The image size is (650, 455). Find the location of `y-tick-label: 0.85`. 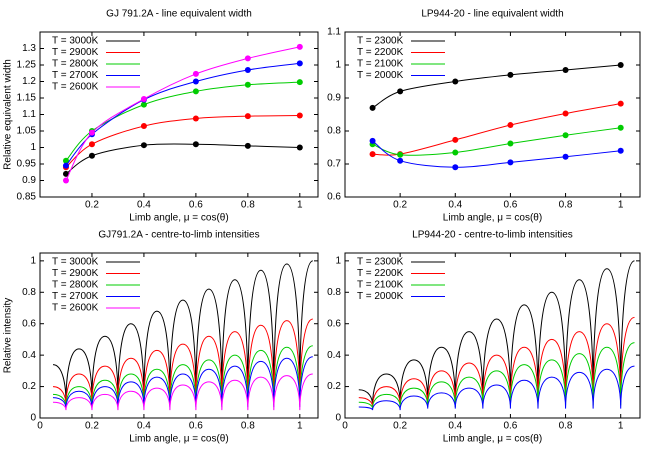

y-tick-label: 0.85 is located at coordinates (27, 197).